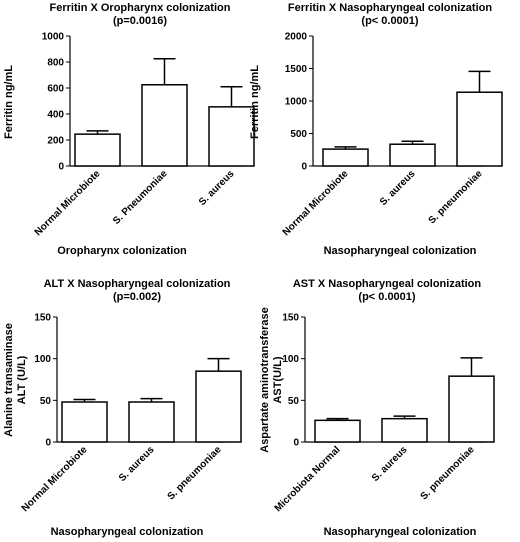  I want to click on chart-subtitle: (p=0.002), so click(137, 297).